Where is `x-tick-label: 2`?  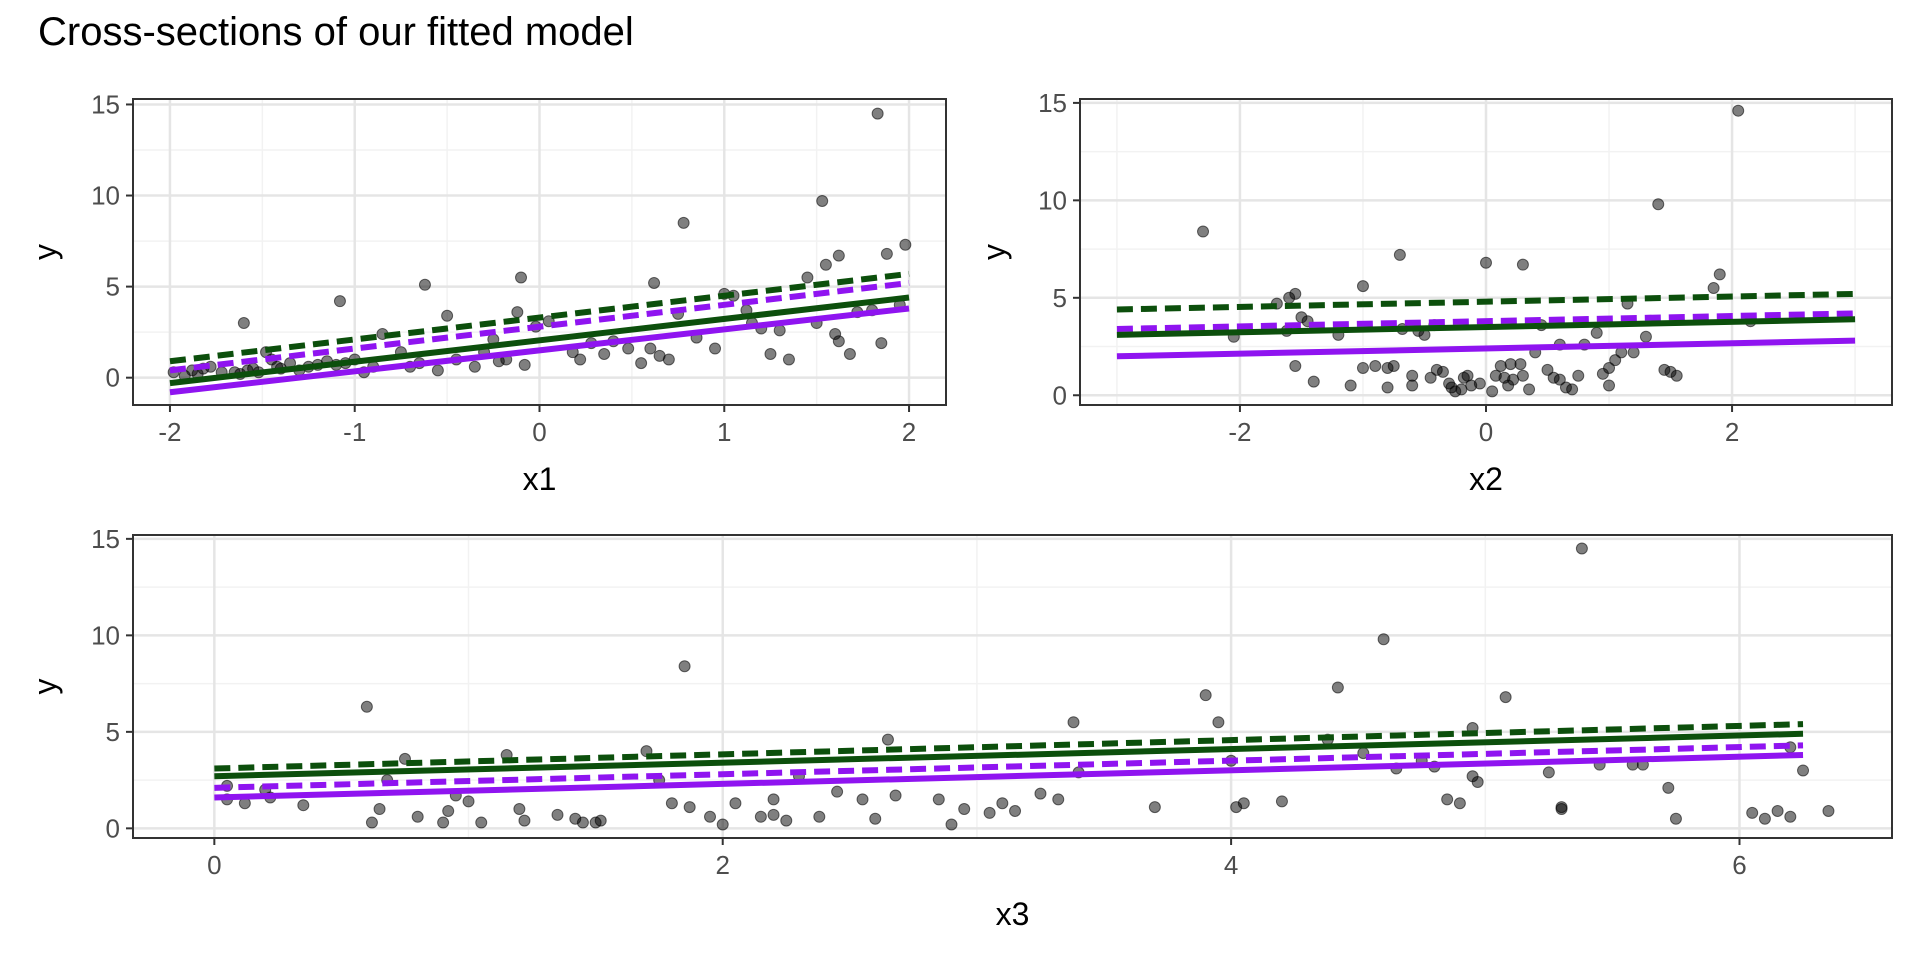
x-tick-label: 2 is located at coordinates (1732, 432).